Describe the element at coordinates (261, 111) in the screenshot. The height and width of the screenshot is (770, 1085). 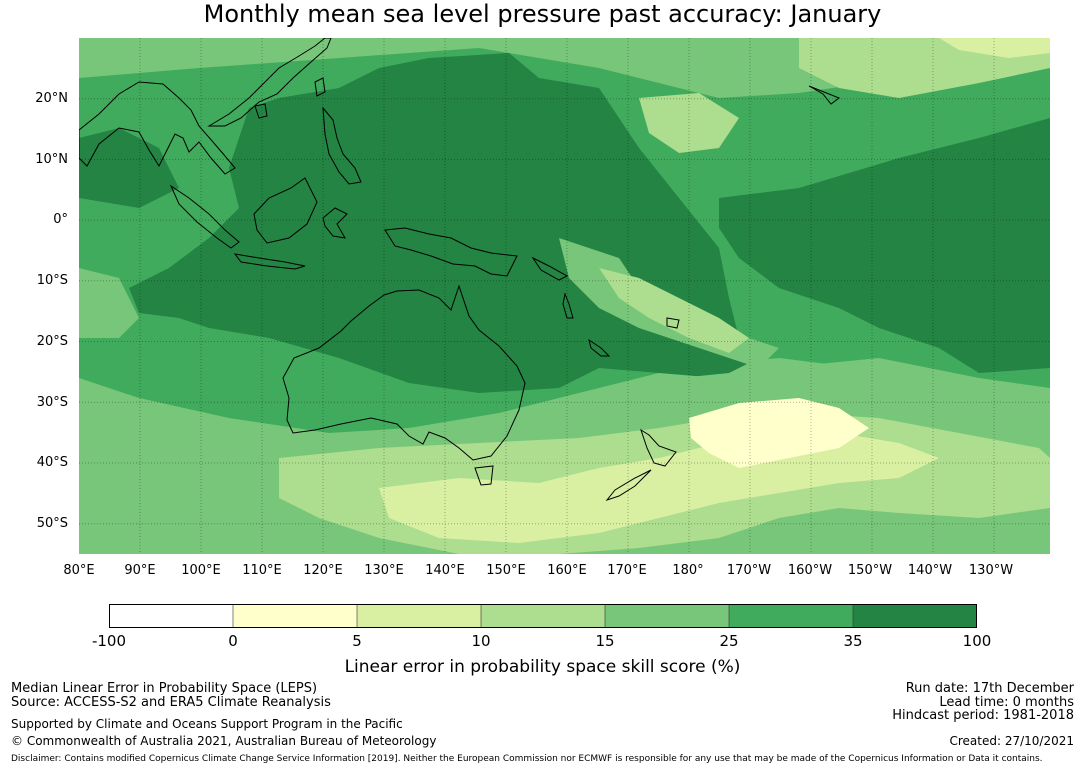
I see `coast-hainan` at that location.